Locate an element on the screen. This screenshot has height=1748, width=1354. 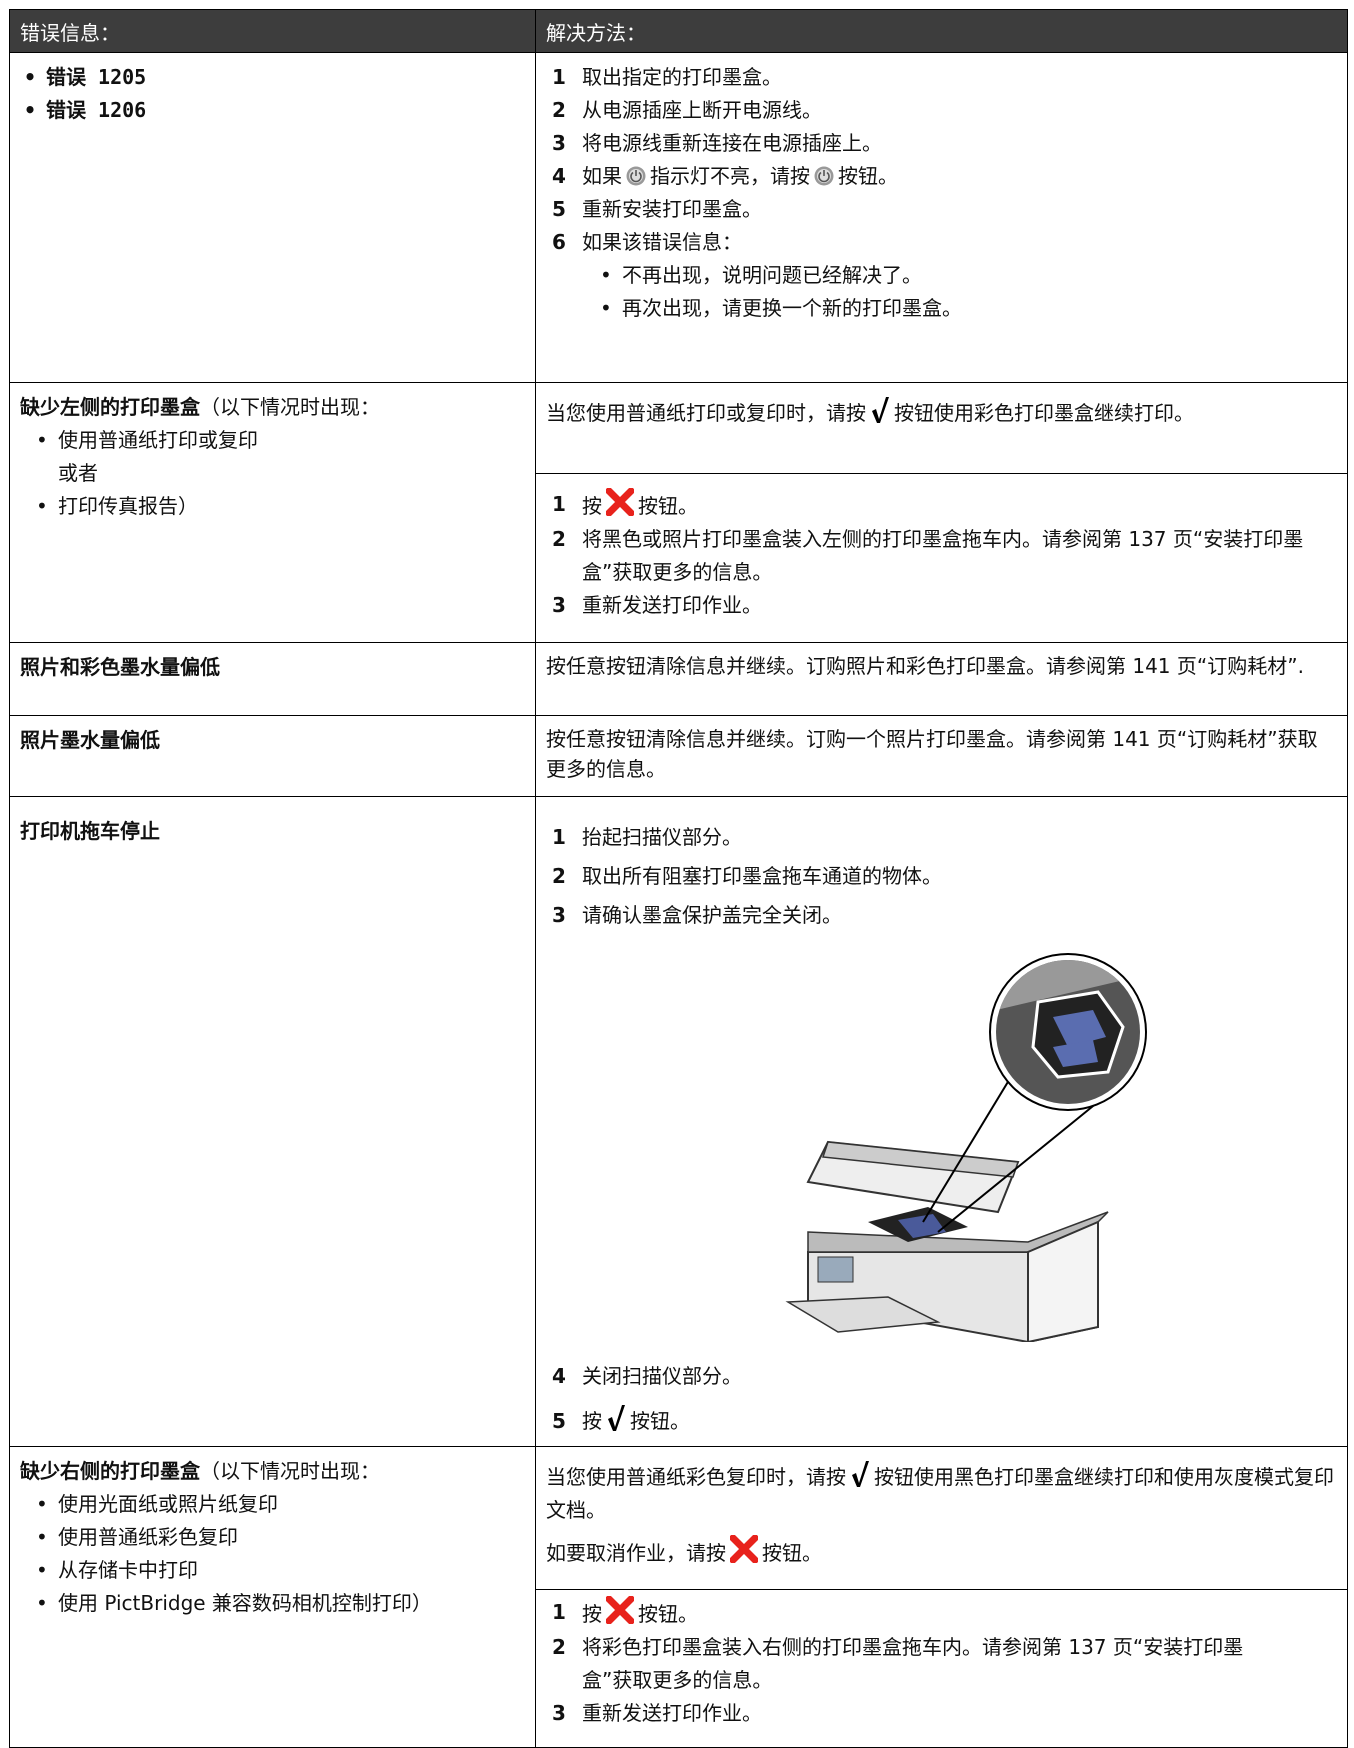
text: 关闭扫描仪部分。 is located at coordinates (662, 1376).